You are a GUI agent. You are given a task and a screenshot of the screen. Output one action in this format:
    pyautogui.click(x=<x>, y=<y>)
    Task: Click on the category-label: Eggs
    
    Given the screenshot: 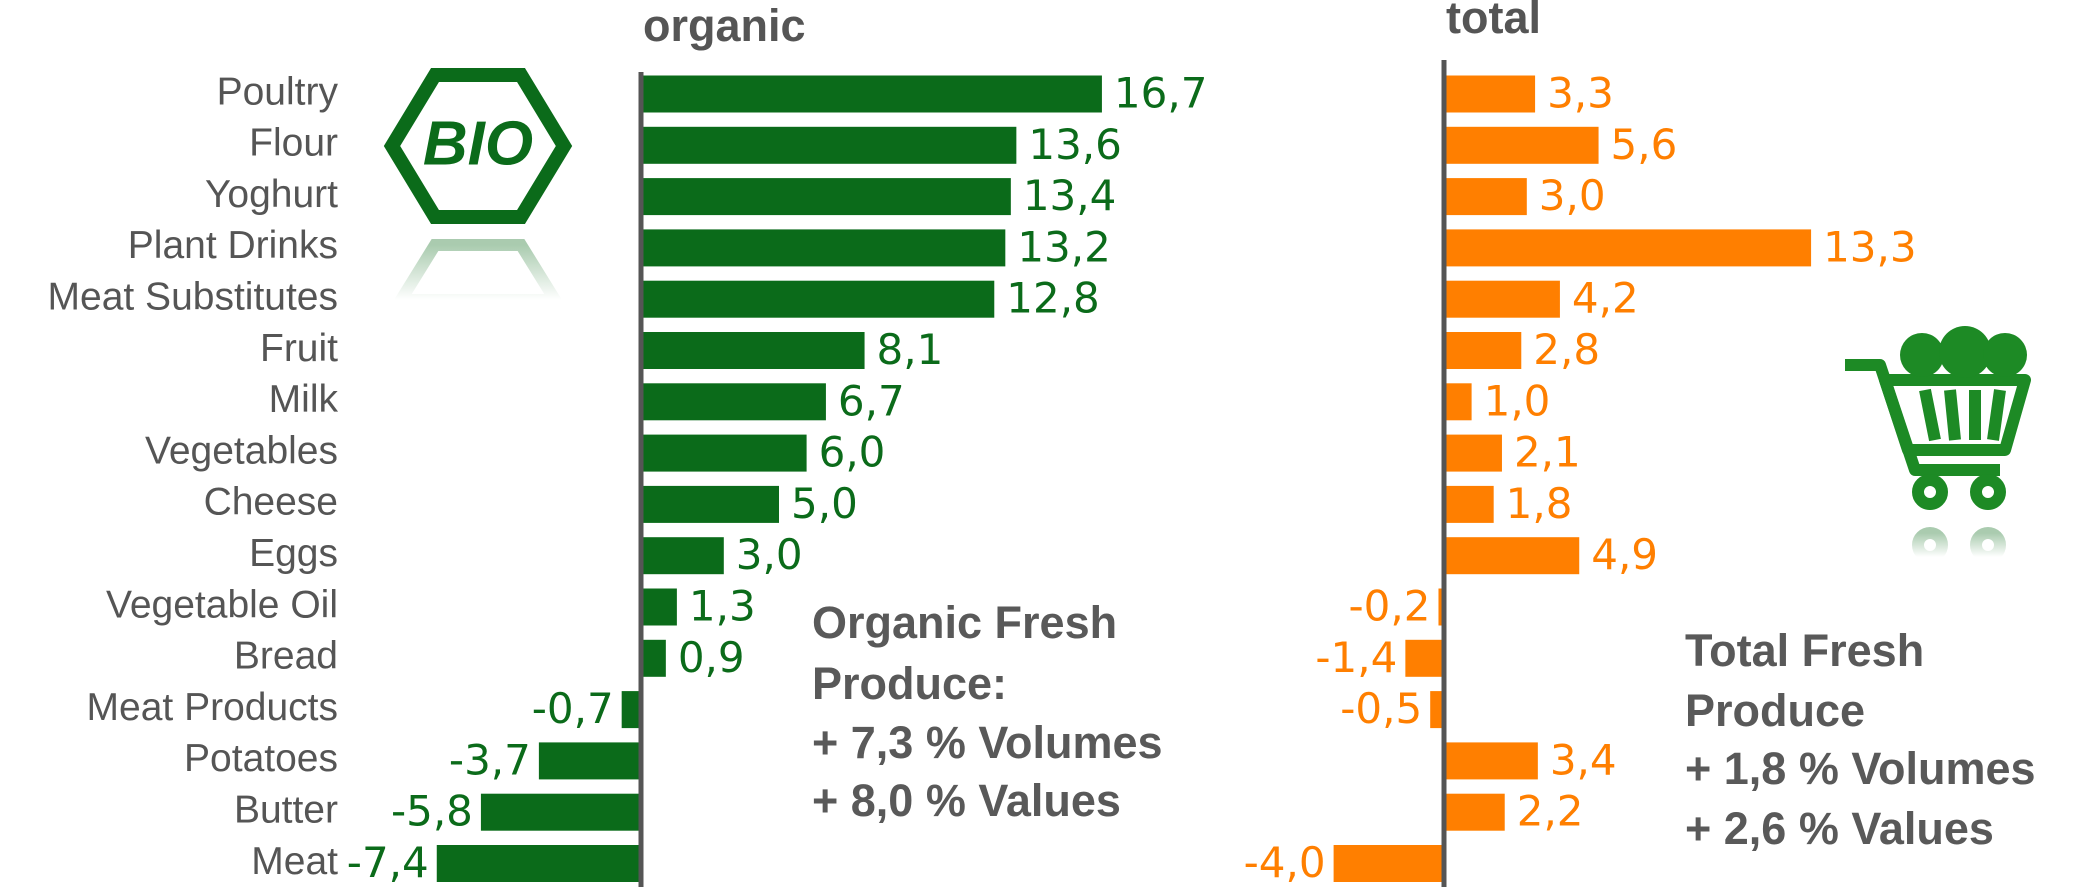 What is the action you would take?
    pyautogui.click(x=293, y=553)
    